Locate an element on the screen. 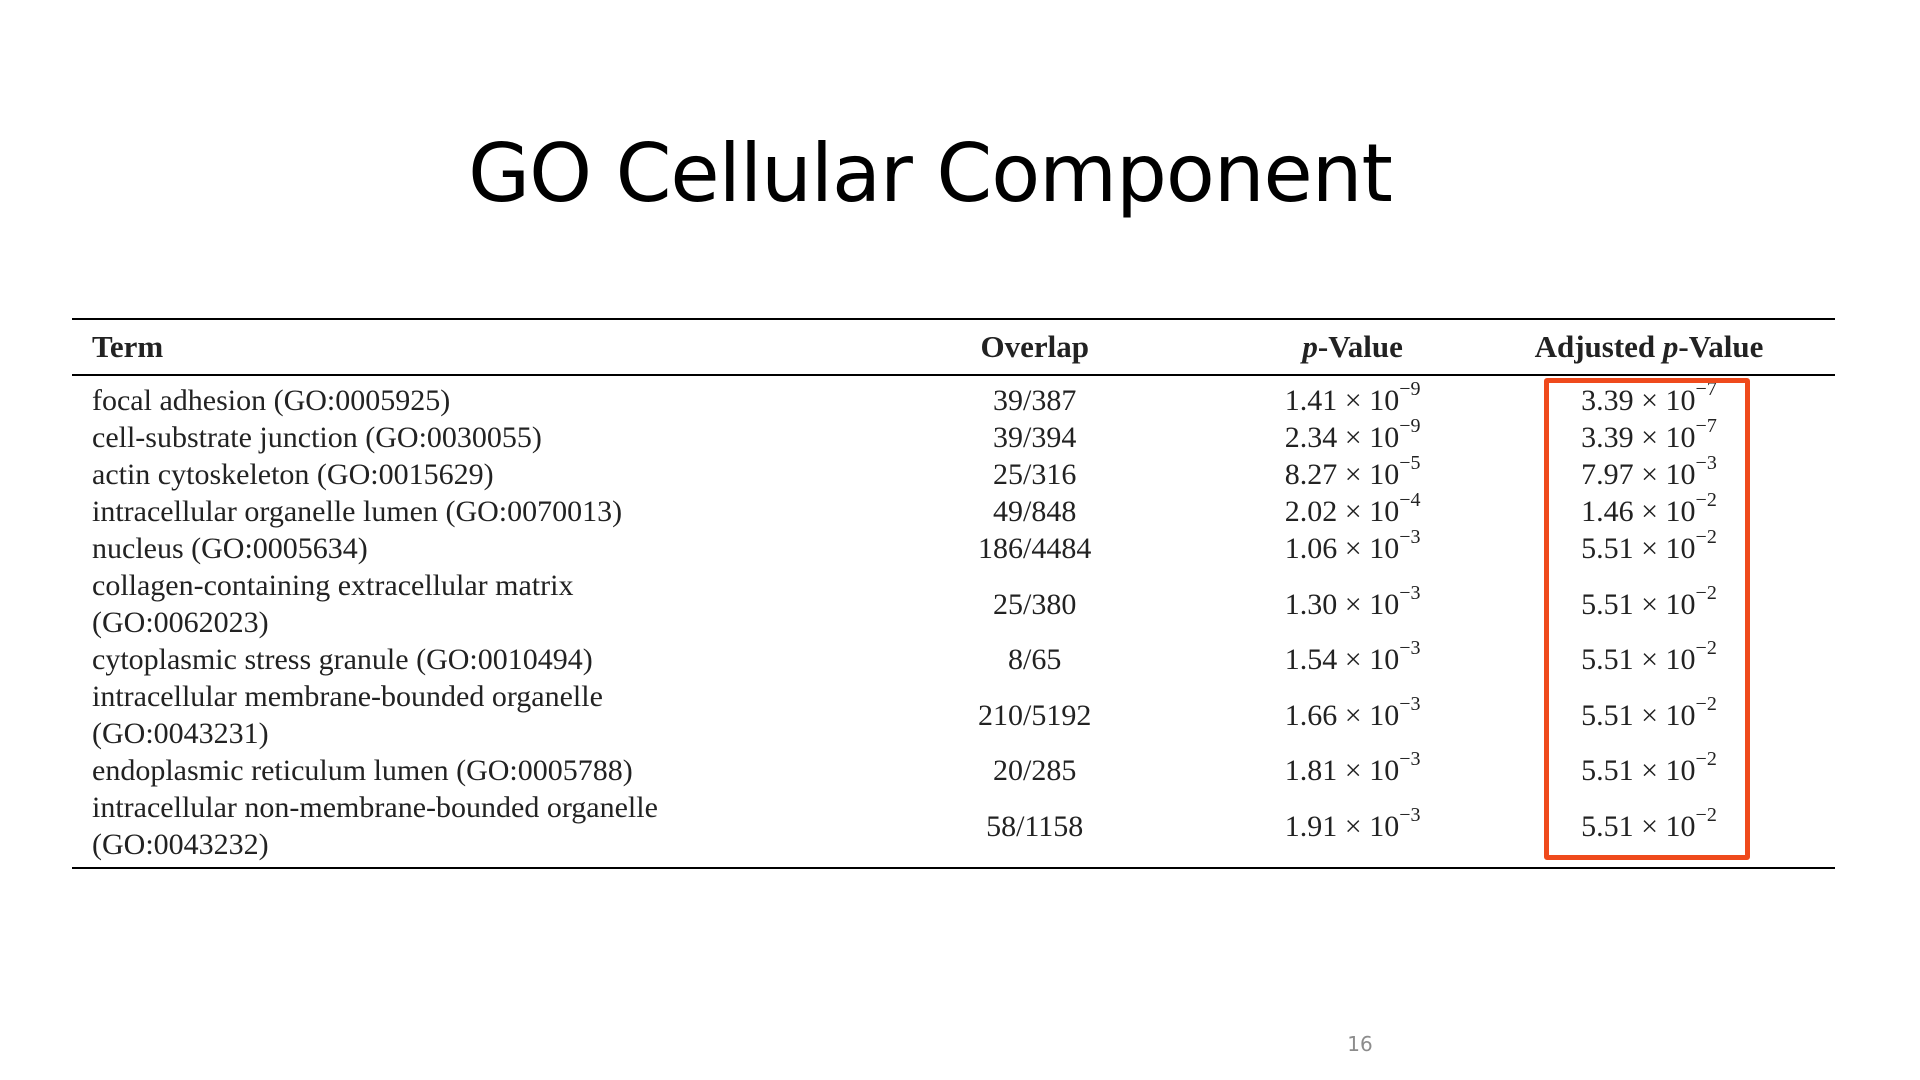  term-cell: endoplasmic reticulum lumen (GO:0005788) is located at coordinates (362, 770).